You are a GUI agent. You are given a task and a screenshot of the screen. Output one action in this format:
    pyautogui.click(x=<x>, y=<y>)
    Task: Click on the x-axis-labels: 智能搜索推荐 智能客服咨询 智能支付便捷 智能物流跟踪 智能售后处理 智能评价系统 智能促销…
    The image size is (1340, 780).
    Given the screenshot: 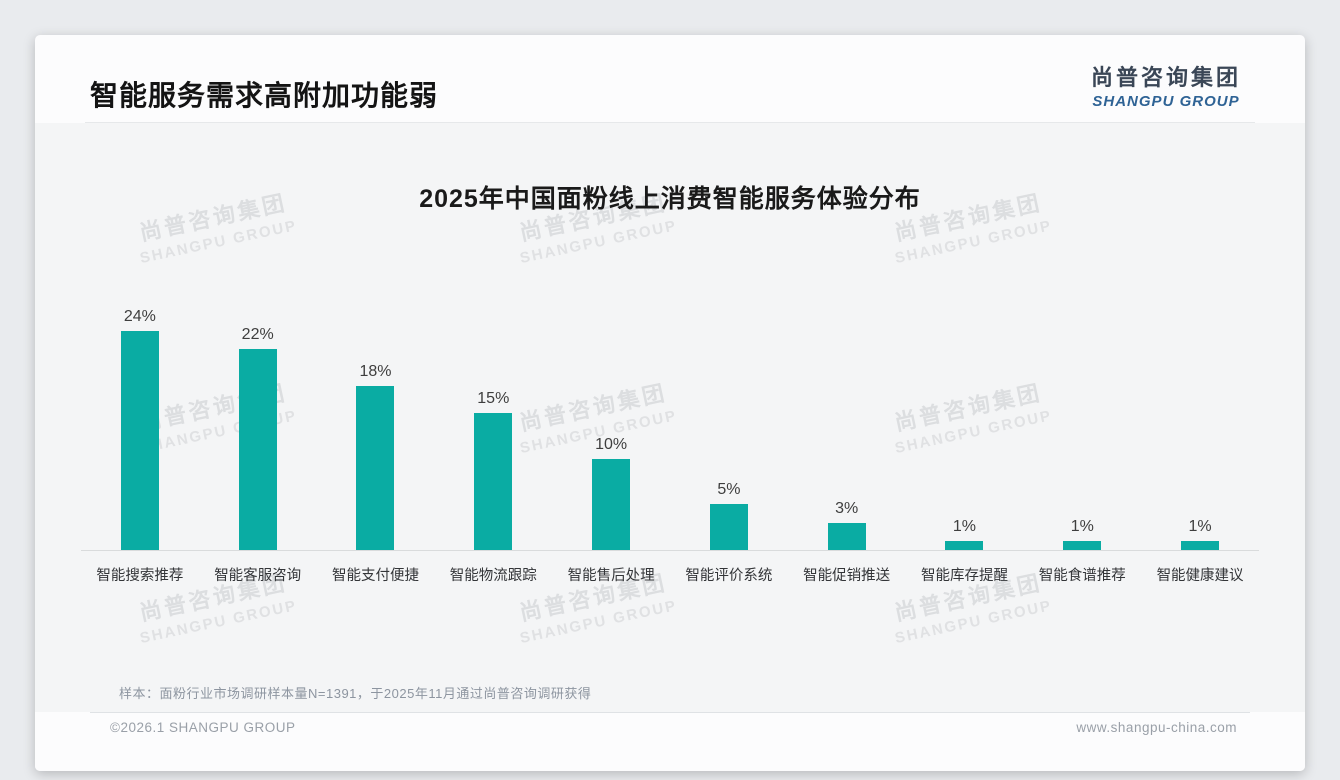 What is the action you would take?
    pyautogui.click(x=670, y=568)
    